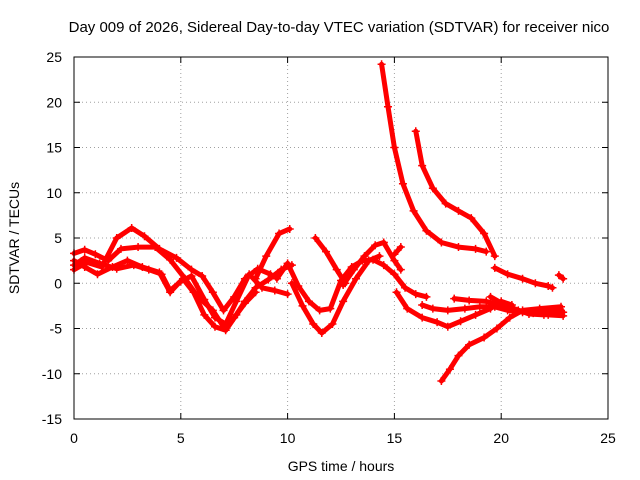  What do you see at coordinates (54, 57) in the screenshot?
I see `y-tick-label: 25` at bounding box center [54, 57].